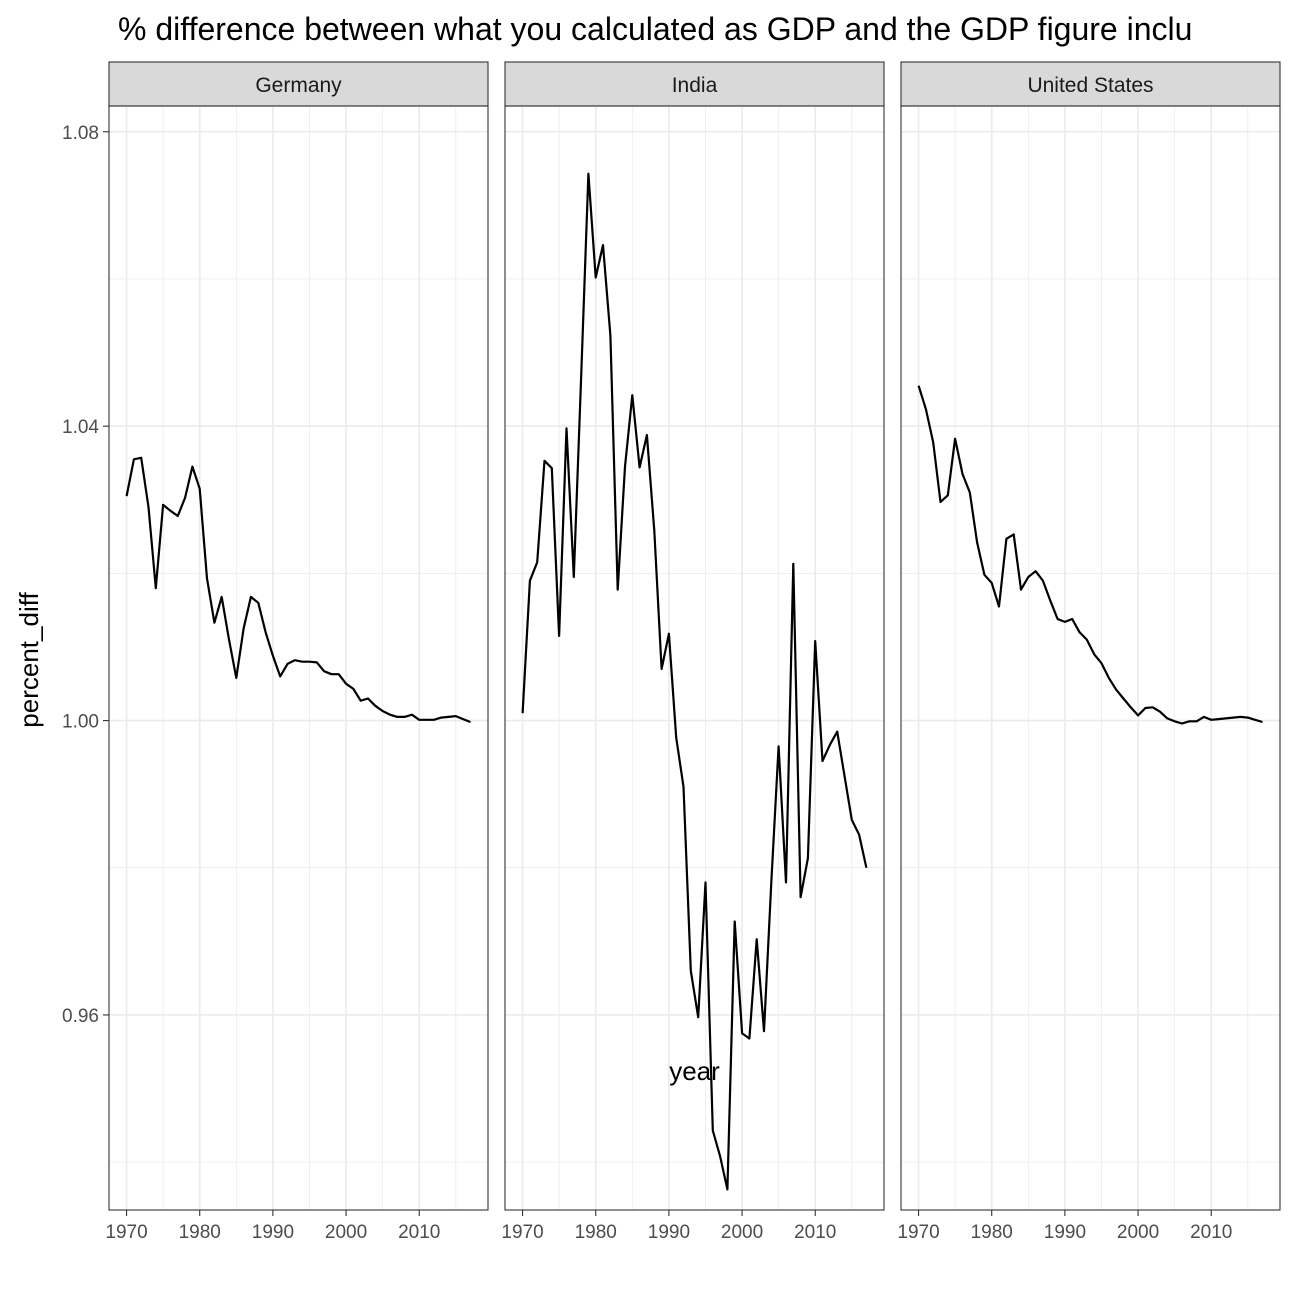 The image size is (1296, 1296). What do you see at coordinates (298, 590) in the screenshot?
I see `series-line-germany` at bounding box center [298, 590].